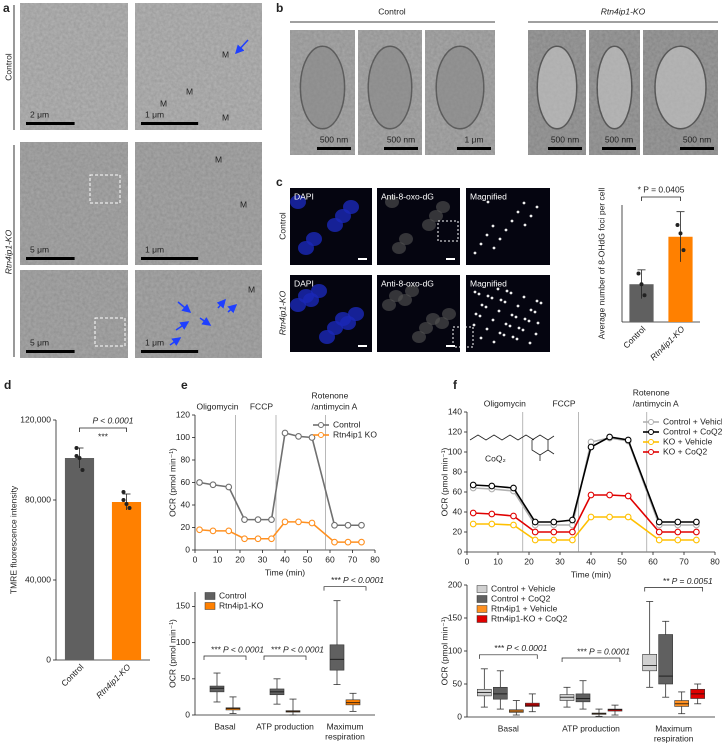  What do you see at coordinates (154, 342) in the screenshot?
I see `scale-bar-label: 1 μm` at bounding box center [154, 342].